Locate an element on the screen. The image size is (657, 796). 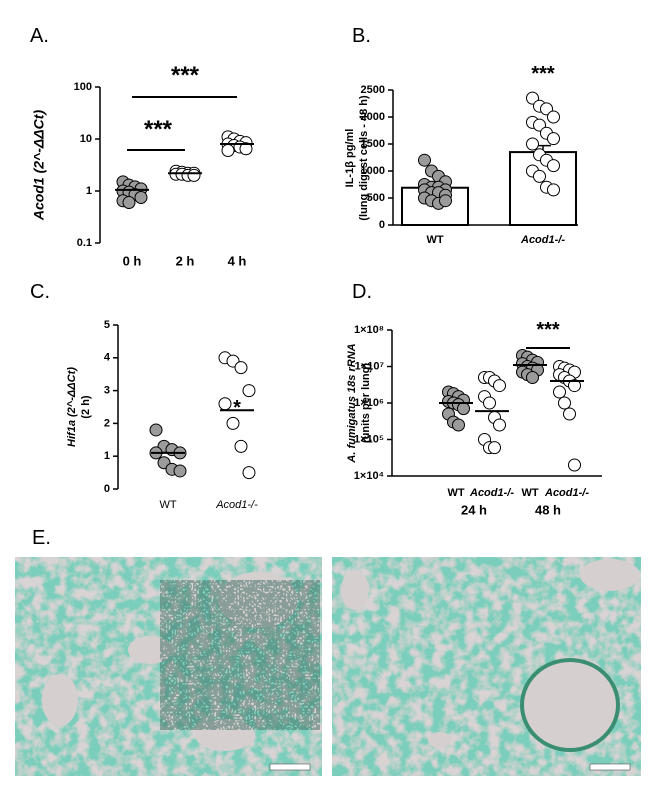
y-axis-title: (2 h) is located at coordinates (86, 407).